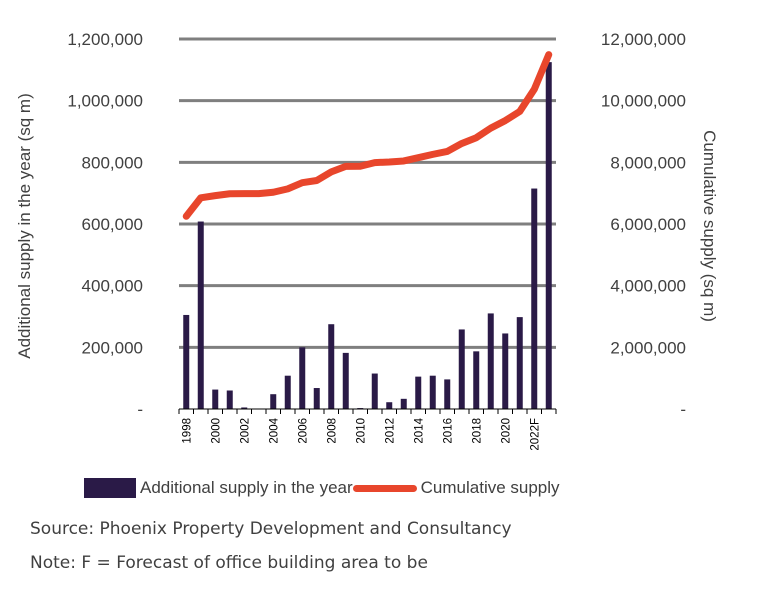  I want to click on x-tick-label: 2002, so click(245, 431).